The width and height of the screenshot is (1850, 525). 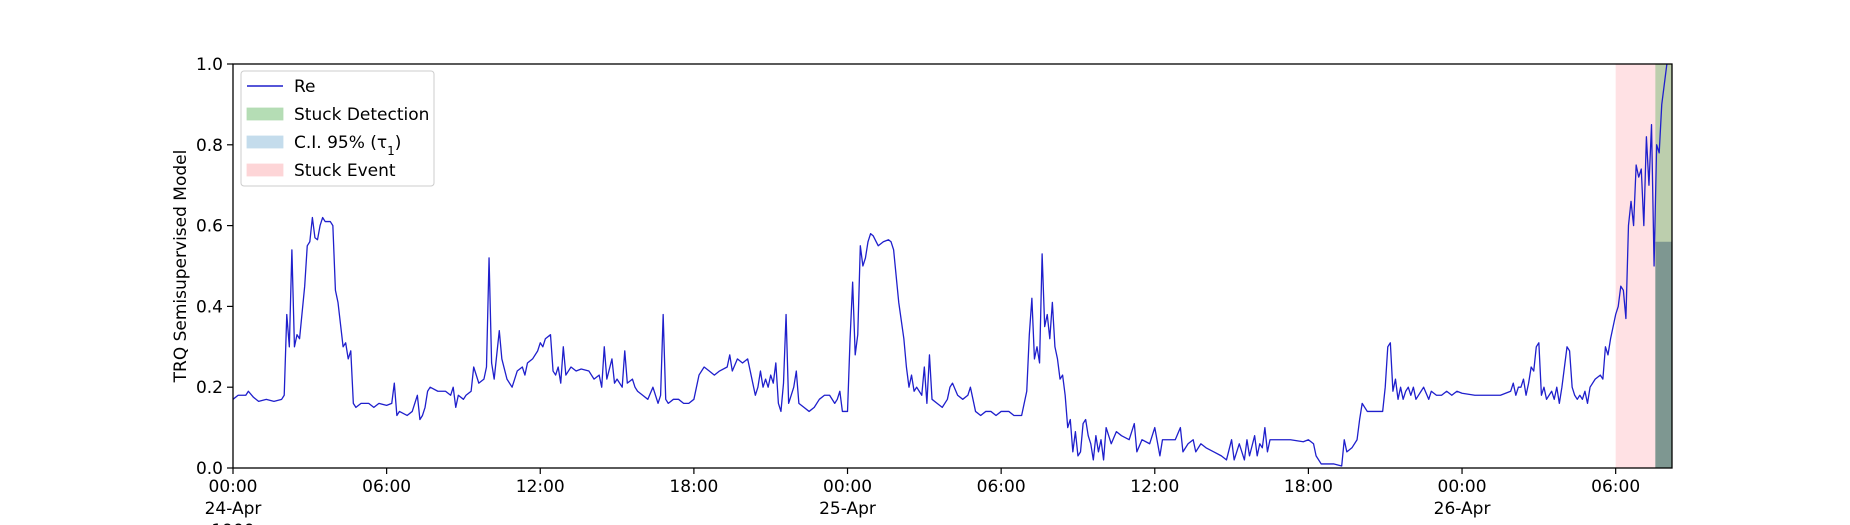 I want to click on legend-box, so click(x=337, y=128).